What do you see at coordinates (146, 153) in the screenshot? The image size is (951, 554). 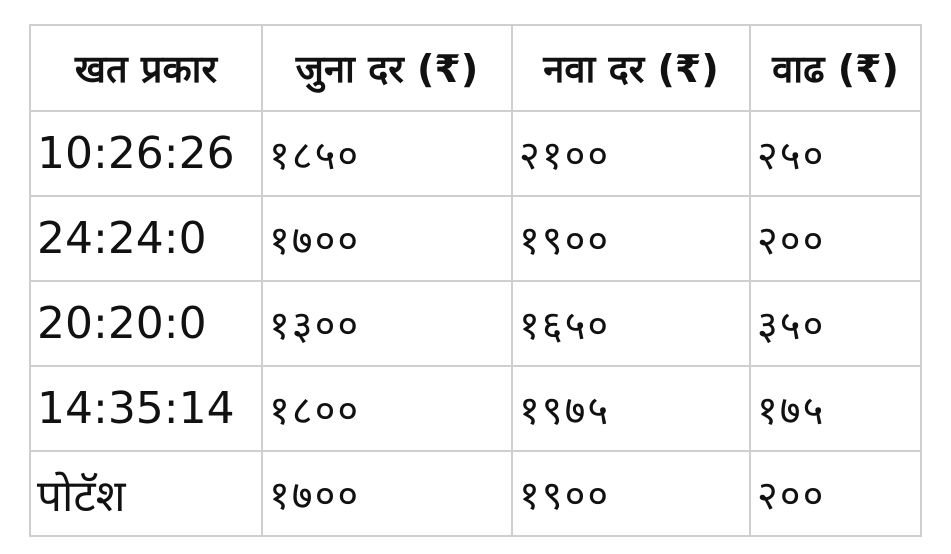 I see `fertilizer-type-cell: 10:26:26` at bounding box center [146, 153].